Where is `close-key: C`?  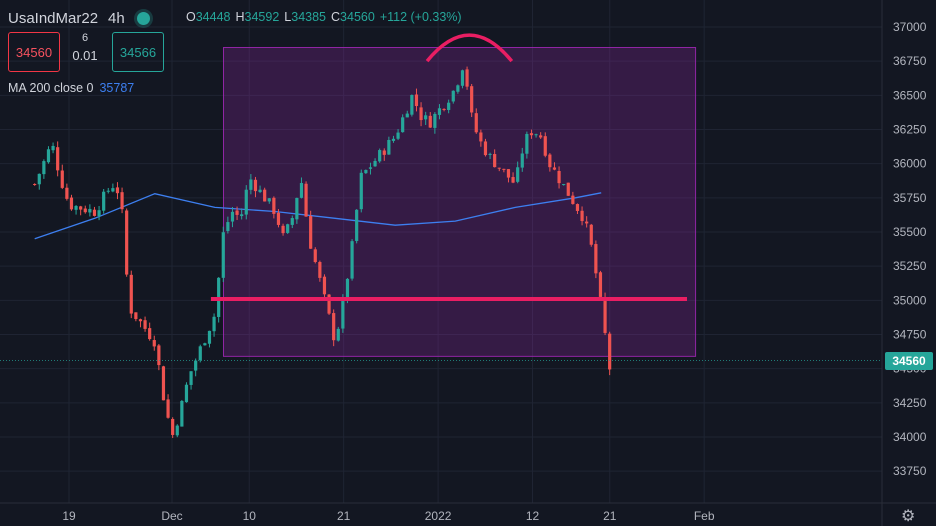 close-key: C is located at coordinates (336, 17).